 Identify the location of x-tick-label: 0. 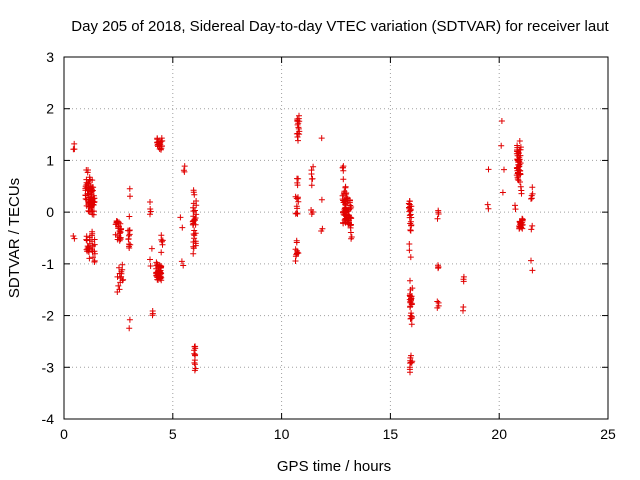
(64, 434).